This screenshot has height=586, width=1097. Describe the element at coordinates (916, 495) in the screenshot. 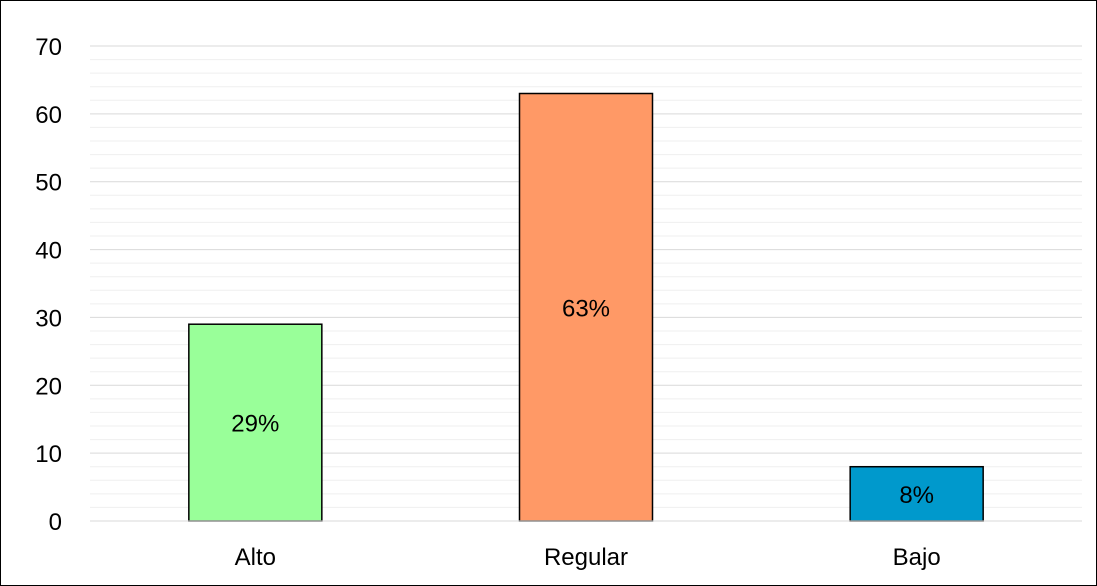

I see `data-label-bajo: 8%` at that location.